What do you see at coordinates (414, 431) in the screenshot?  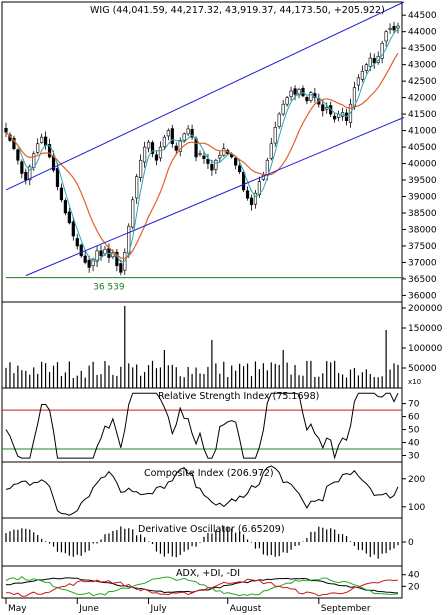 I see `rsi-axis-label: 50` at bounding box center [414, 431].